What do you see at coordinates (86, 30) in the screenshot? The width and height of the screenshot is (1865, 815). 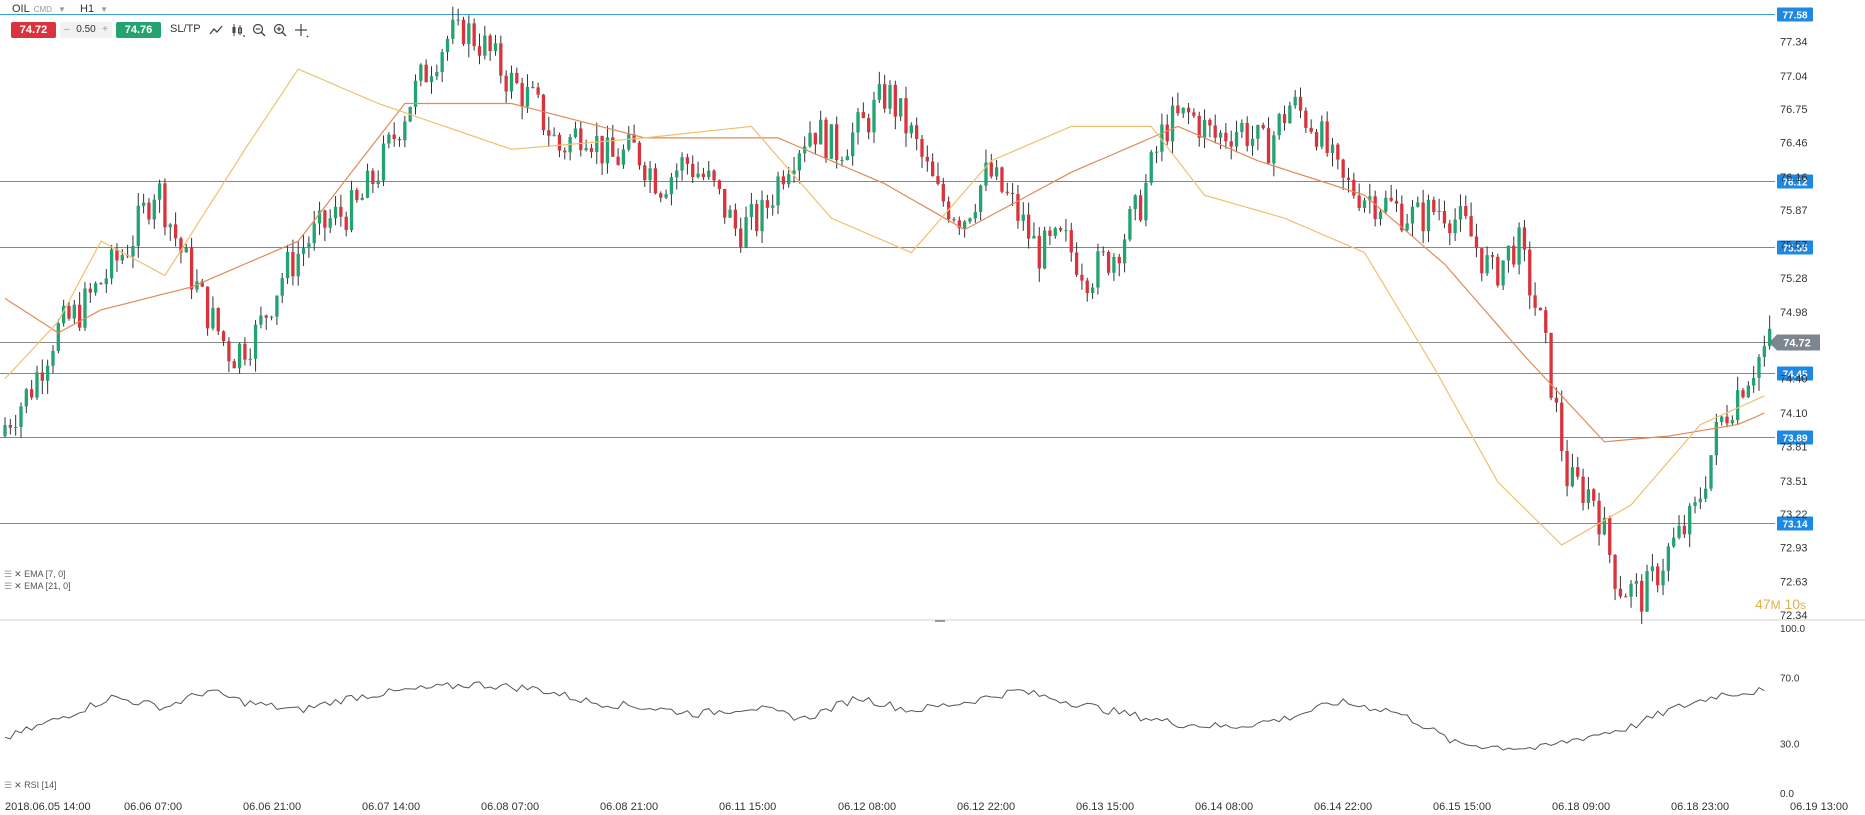 I see `volume-stepper: – 0.50 +` at bounding box center [86, 30].